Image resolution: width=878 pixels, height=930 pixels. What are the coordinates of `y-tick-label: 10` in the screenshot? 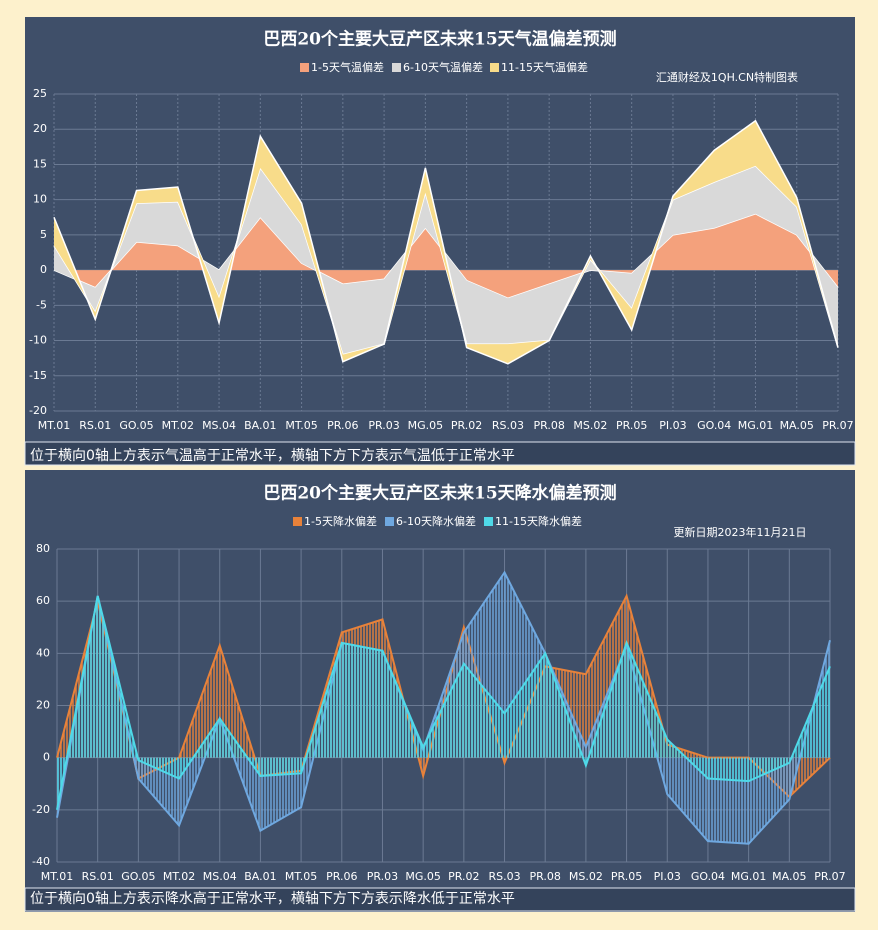 It's located at (40, 199).